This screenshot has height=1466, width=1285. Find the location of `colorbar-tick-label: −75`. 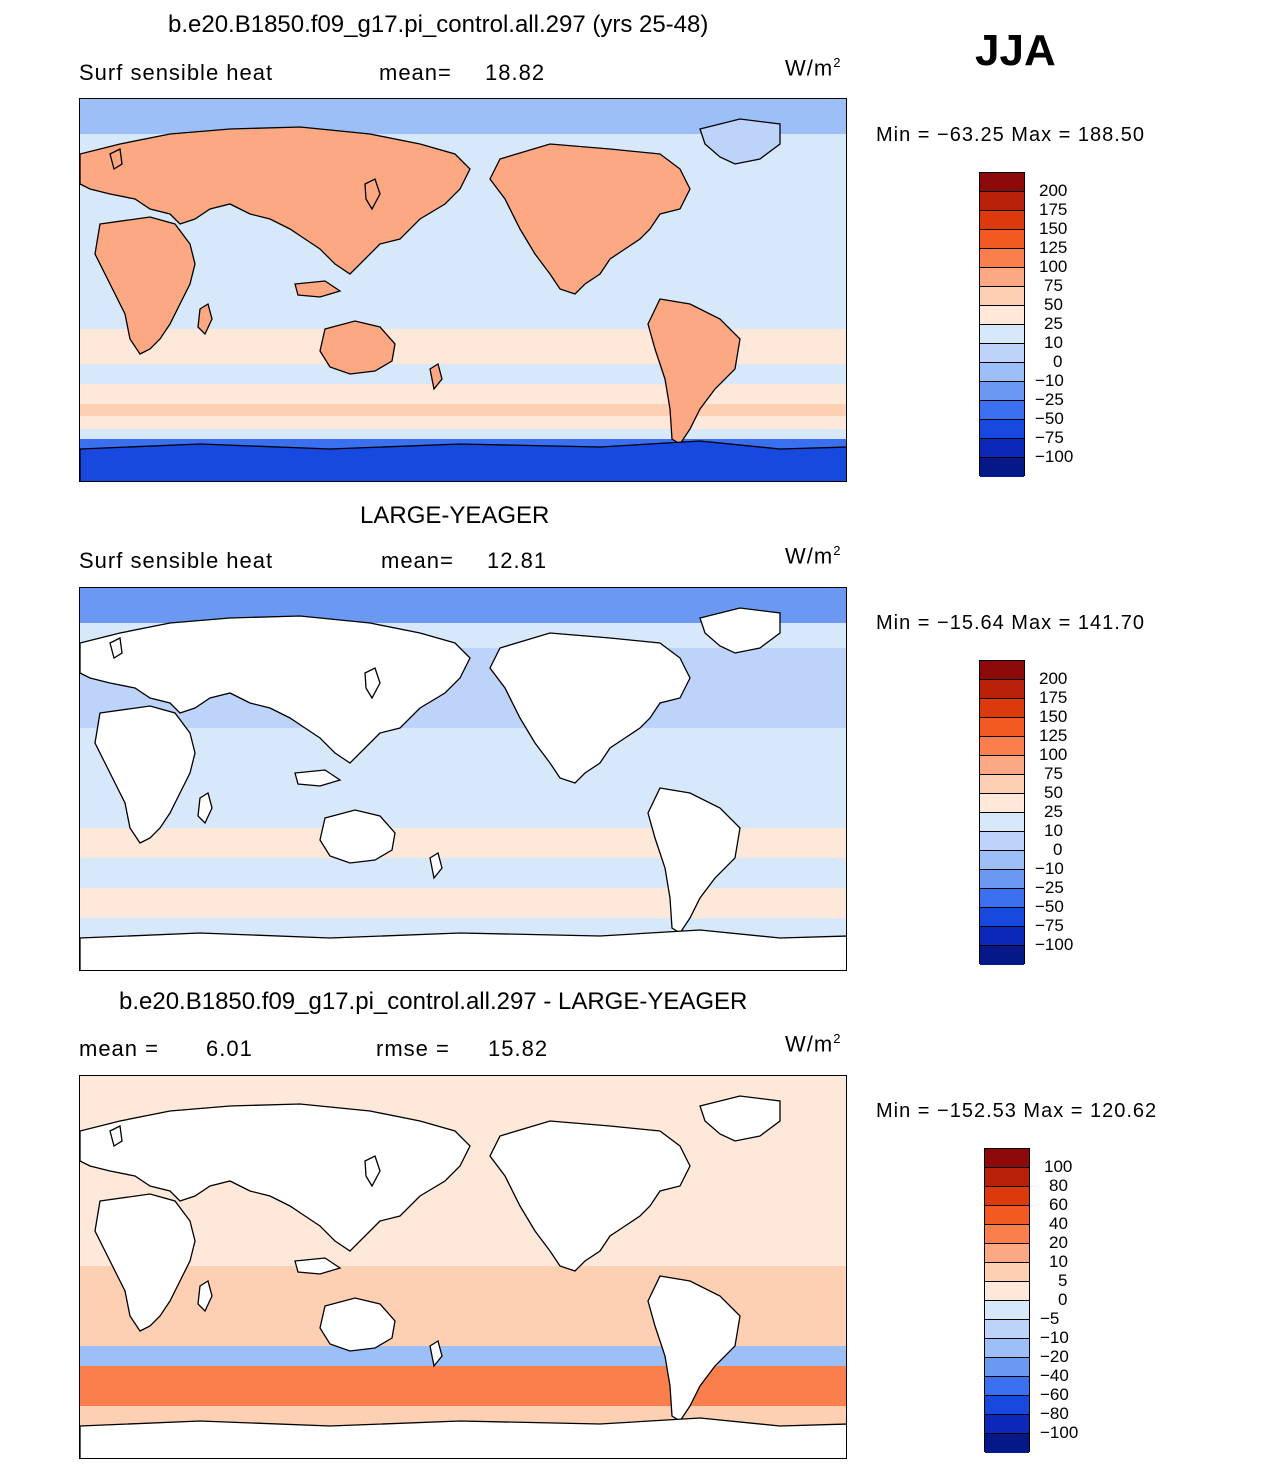

colorbar-tick-label: −75 is located at coordinates (1049, 925).